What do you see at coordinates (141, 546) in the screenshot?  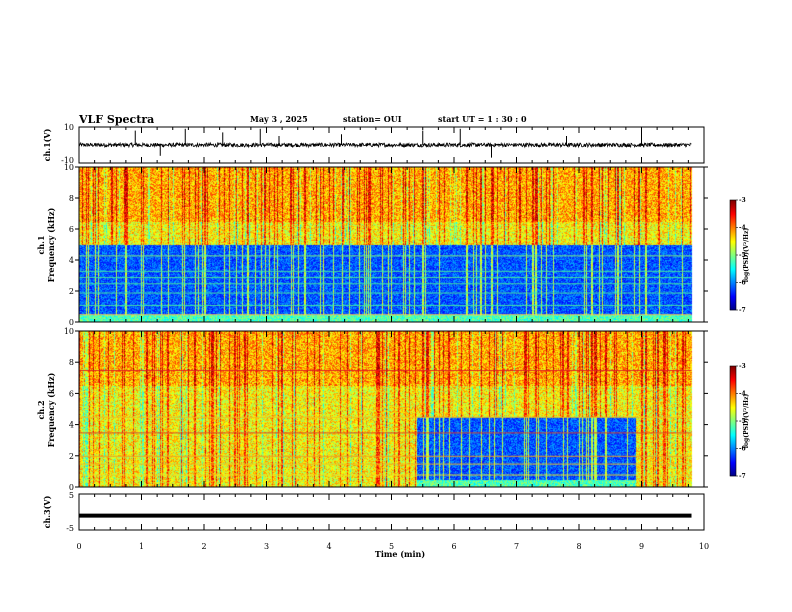 I see `time-tick-label: 1` at bounding box center [141, 546].